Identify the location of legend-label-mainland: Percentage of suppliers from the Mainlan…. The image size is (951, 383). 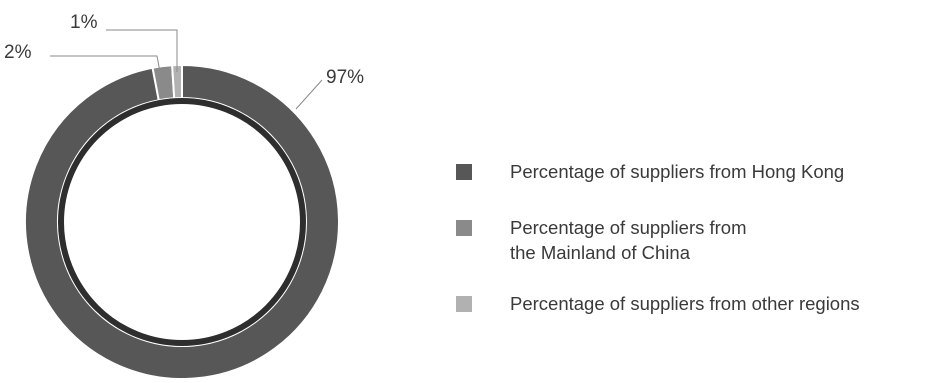
(628, 240).